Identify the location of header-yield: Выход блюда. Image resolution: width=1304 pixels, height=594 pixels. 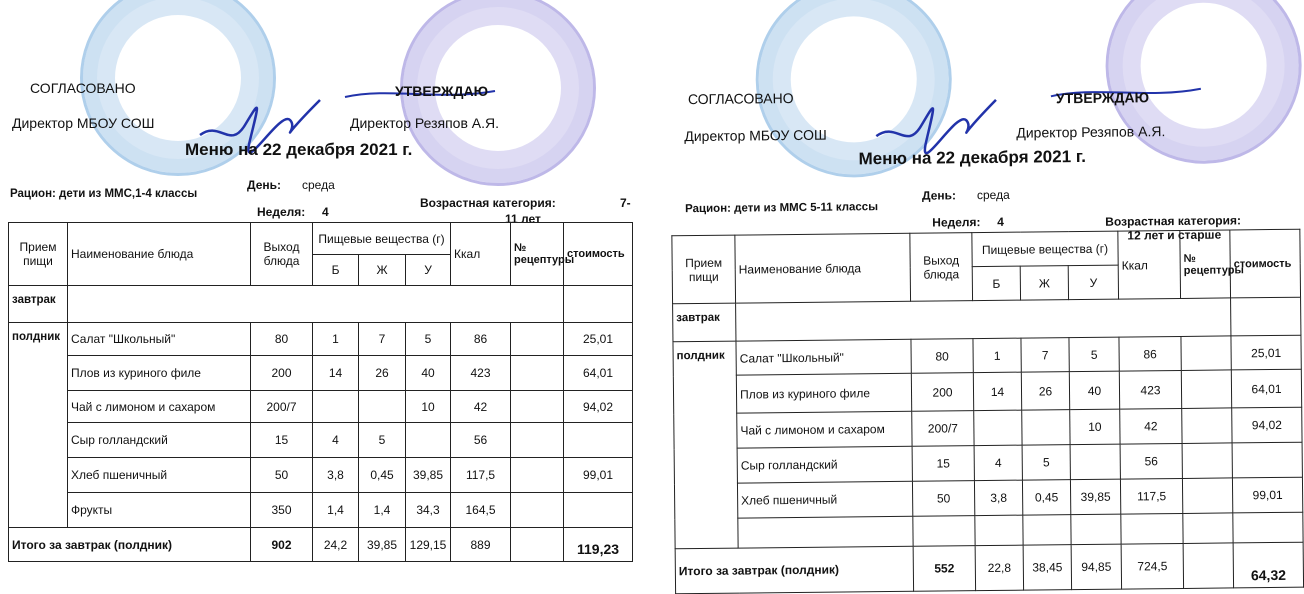
(941, 267).